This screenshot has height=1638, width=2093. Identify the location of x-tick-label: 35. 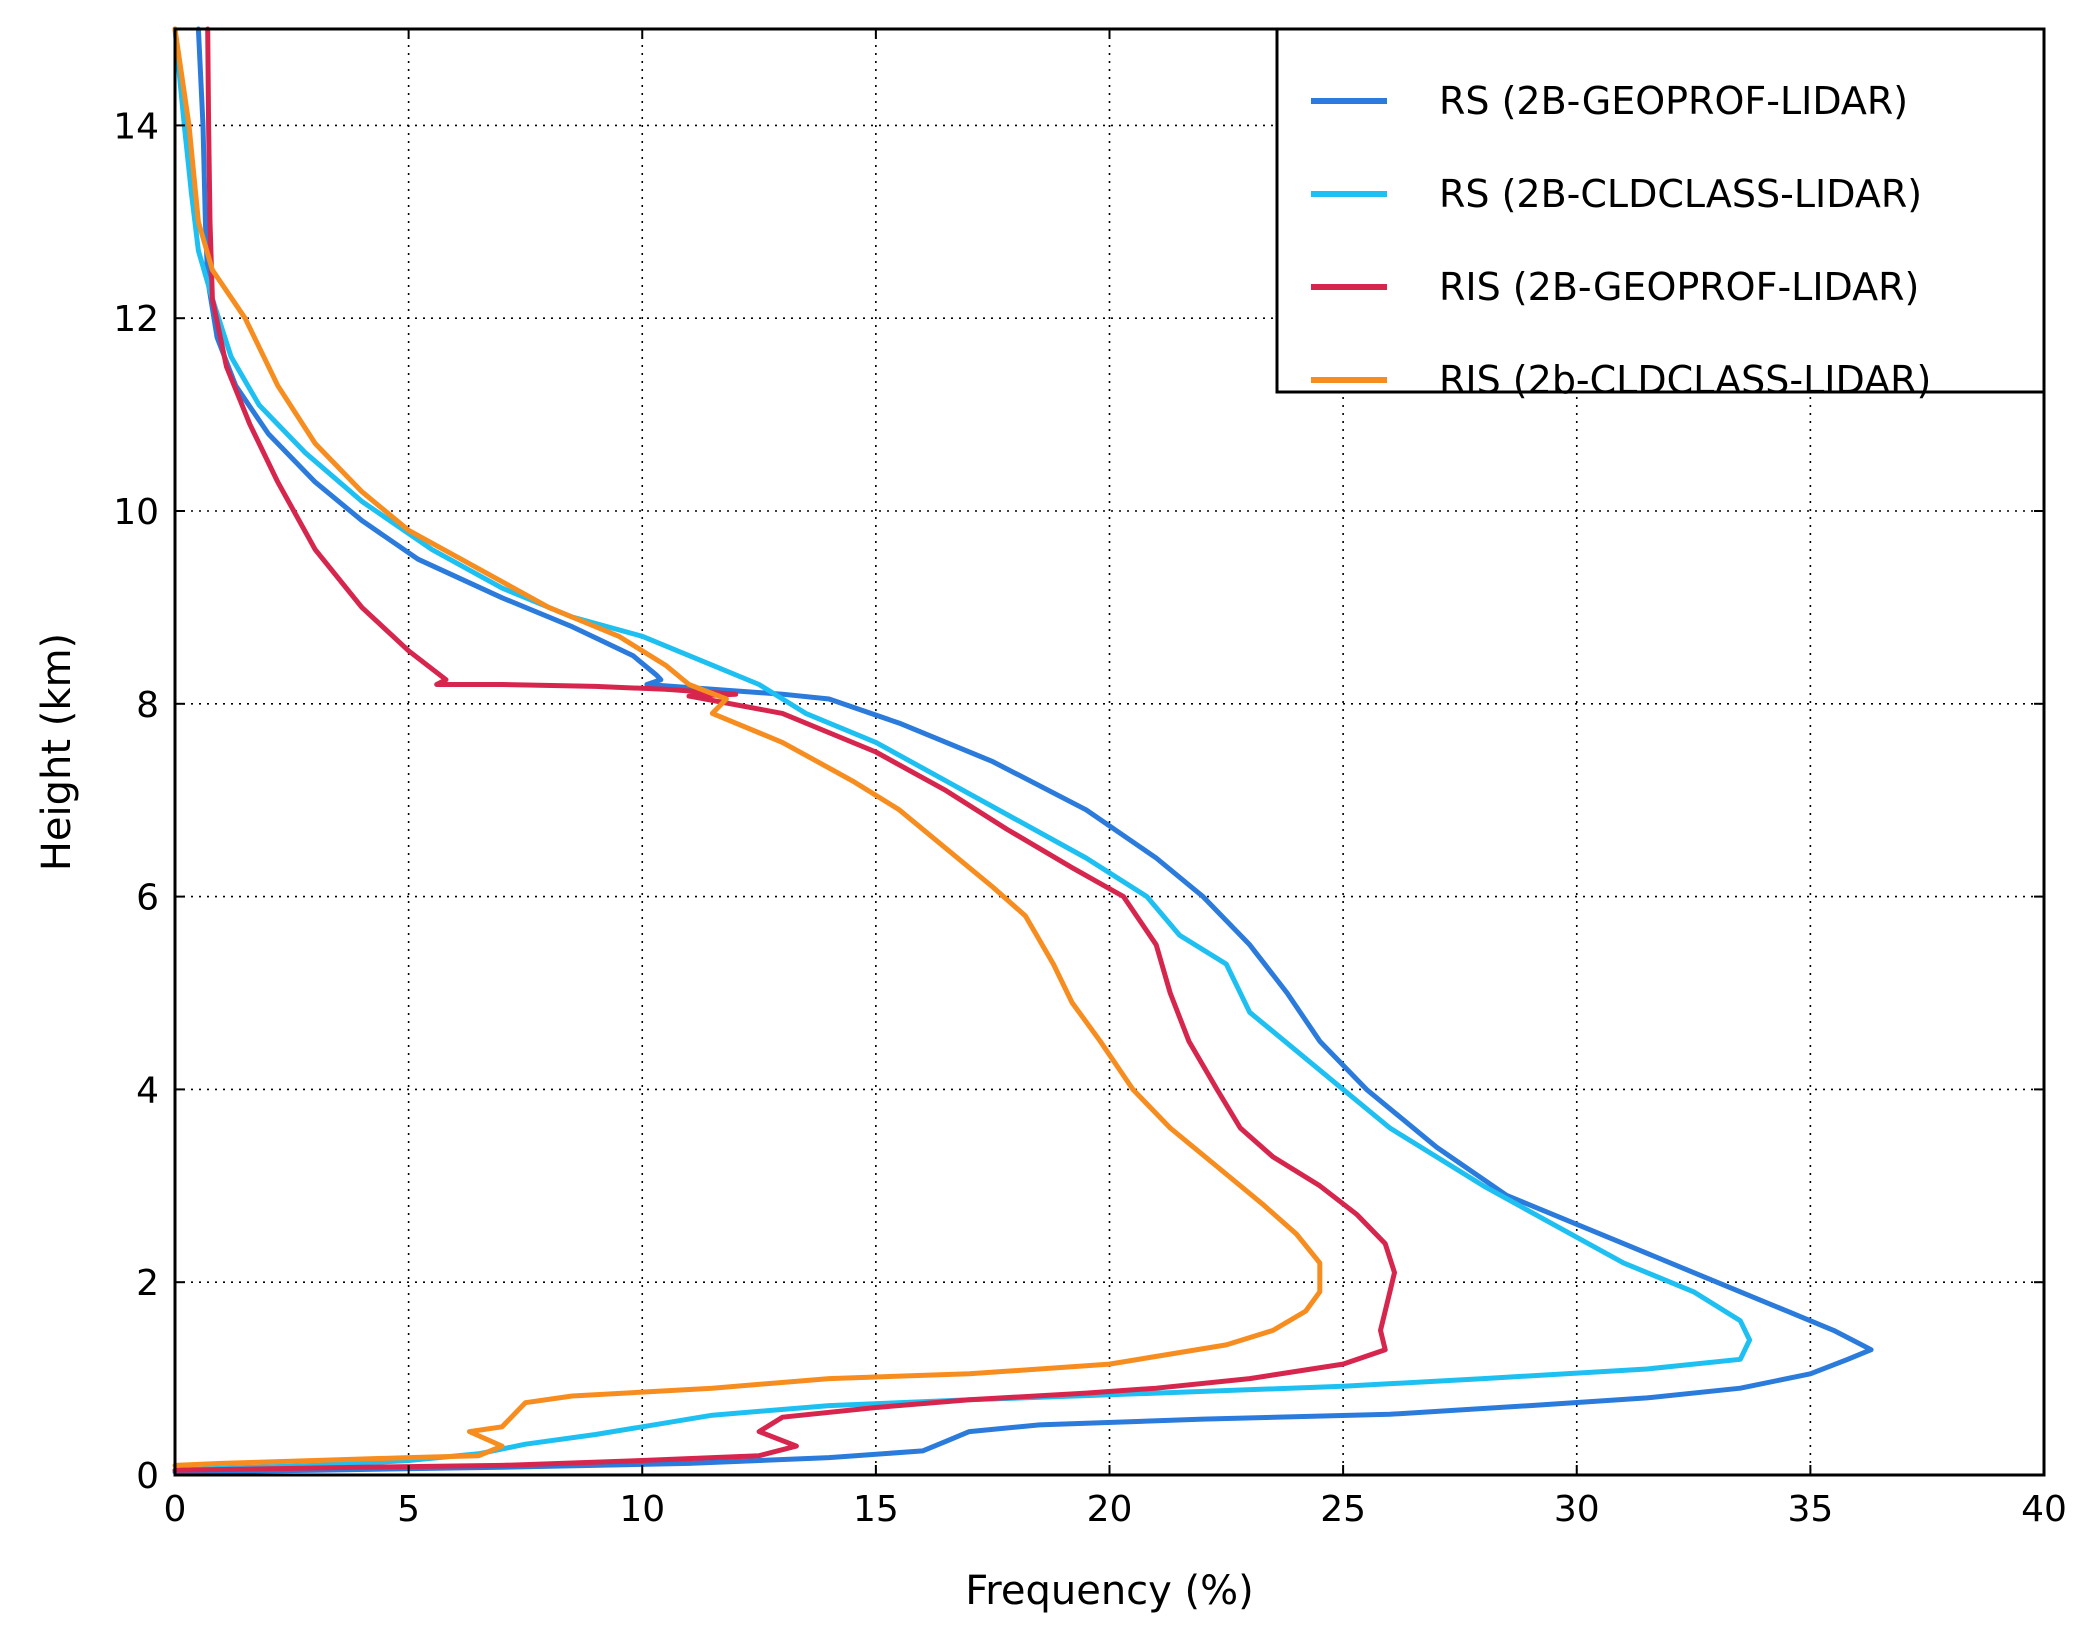
(1810, 1509).